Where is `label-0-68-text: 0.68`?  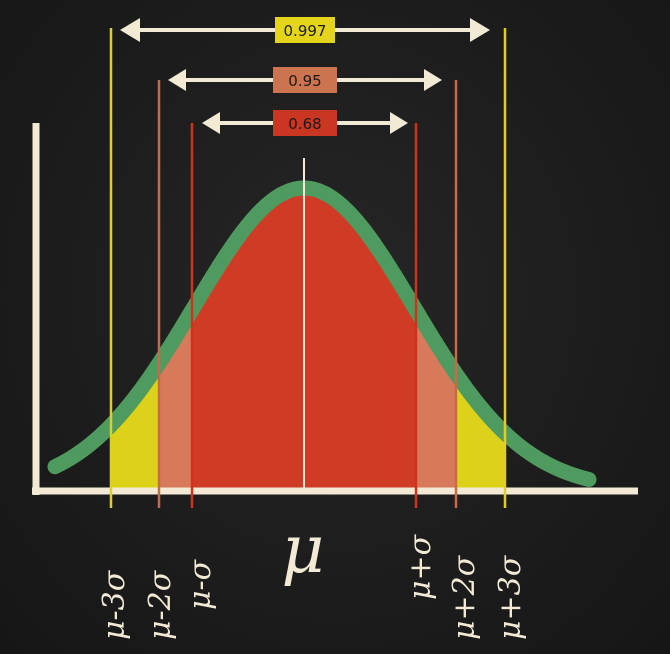 label-0-68-text: 0.68 is located at coordinates (304, 124).